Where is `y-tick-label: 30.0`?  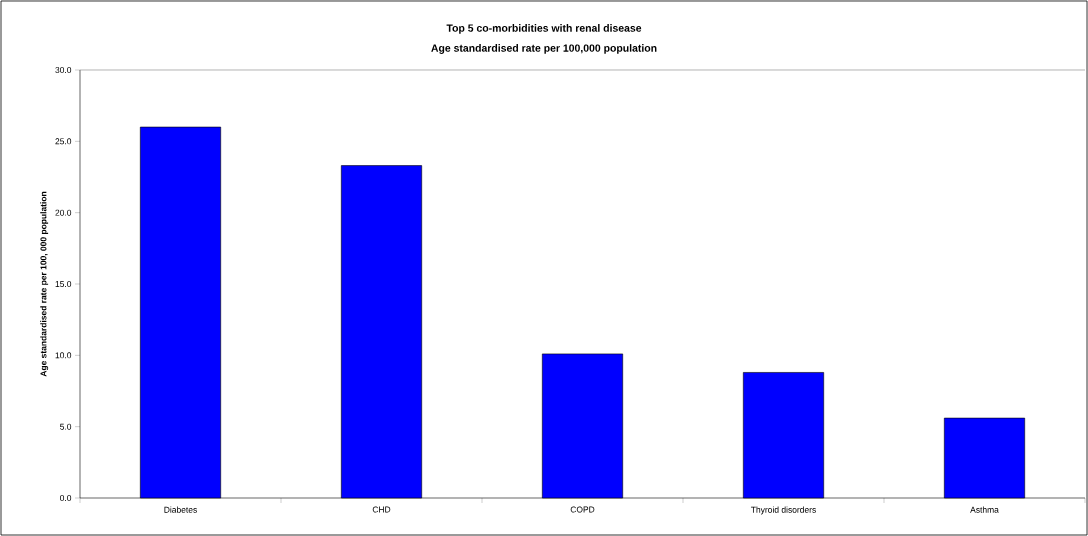
y-tick-label: 30.0 is located at coordinates (63, 70).